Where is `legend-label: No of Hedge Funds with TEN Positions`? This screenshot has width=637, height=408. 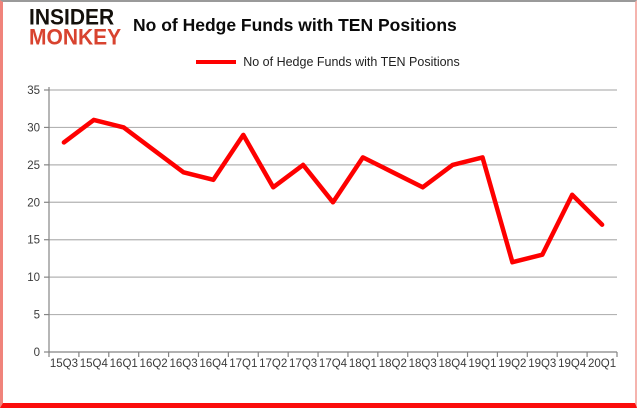
legend-label: No of Hedge Funds with TEN Positions is located at coordinates (351, 62).